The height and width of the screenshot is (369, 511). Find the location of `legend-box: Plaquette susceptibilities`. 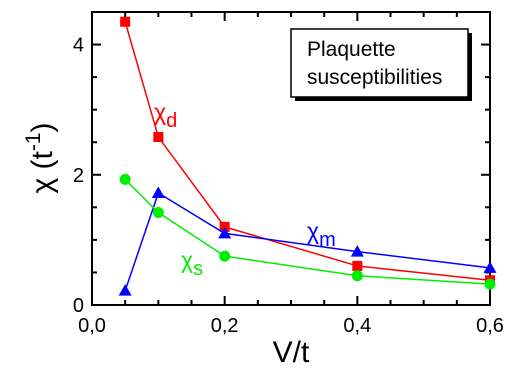

legend-box: Plaquette susceptibilities is located at coordinates (381, 64).